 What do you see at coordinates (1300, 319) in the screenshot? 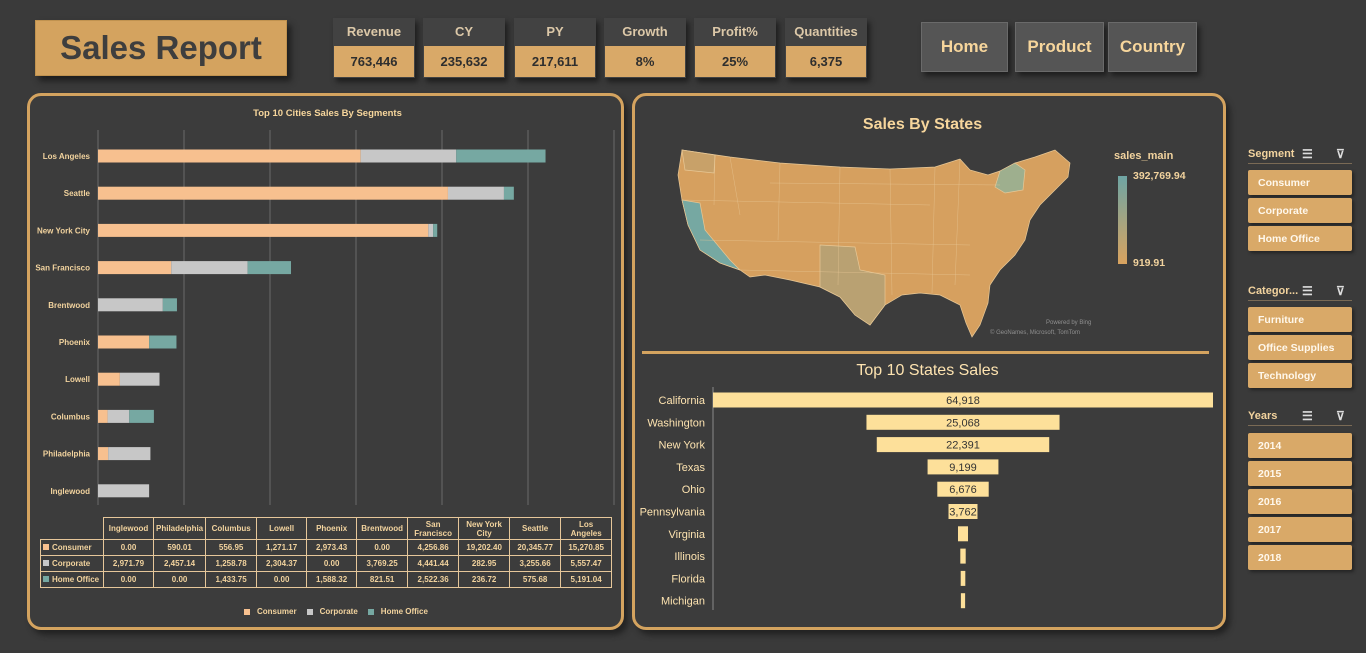
I see `slicer-item-furniture: Furniture` at bounding box center [1300, 319].